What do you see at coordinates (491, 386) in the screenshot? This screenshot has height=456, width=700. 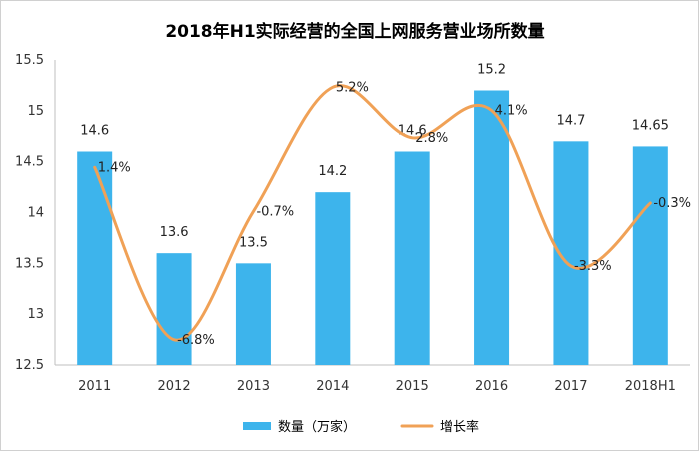 I see `x-tick-label: 2016` at bounding box center [491, 386].